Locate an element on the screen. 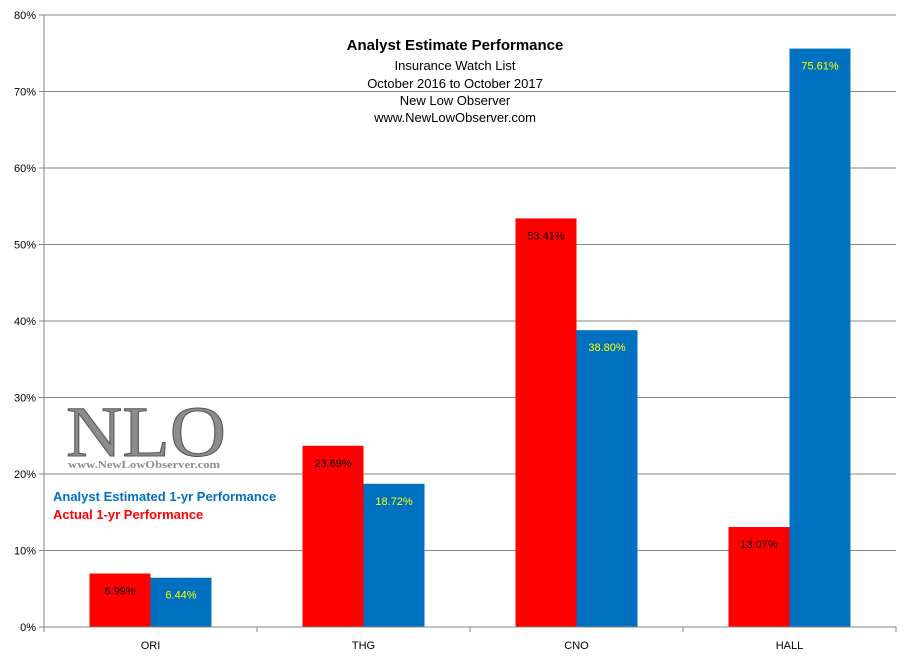 Image resolution: width=911 pixels, height=662 pixels. chart-title: Analyst Estimate Performance is located at coordinates (455, 45).